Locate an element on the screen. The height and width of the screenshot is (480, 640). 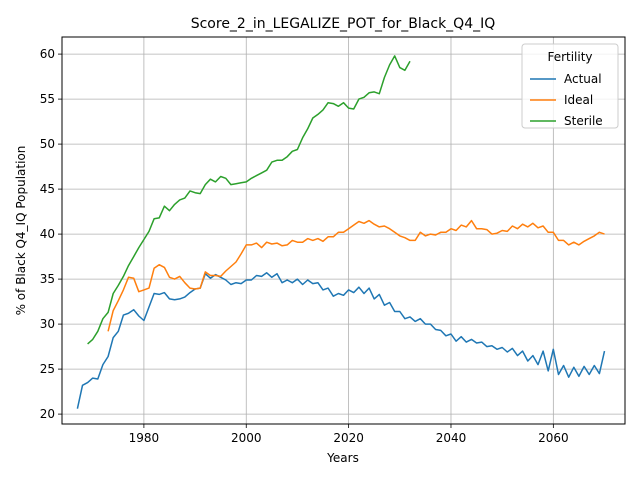
y-axis-ticks: 20 25 30 35 40 45 50 55 60 is located at coordinates (51, 234).